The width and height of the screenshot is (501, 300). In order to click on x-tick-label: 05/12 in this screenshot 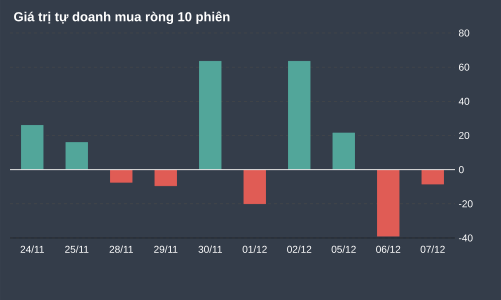, I will do `click(344, 249)`.